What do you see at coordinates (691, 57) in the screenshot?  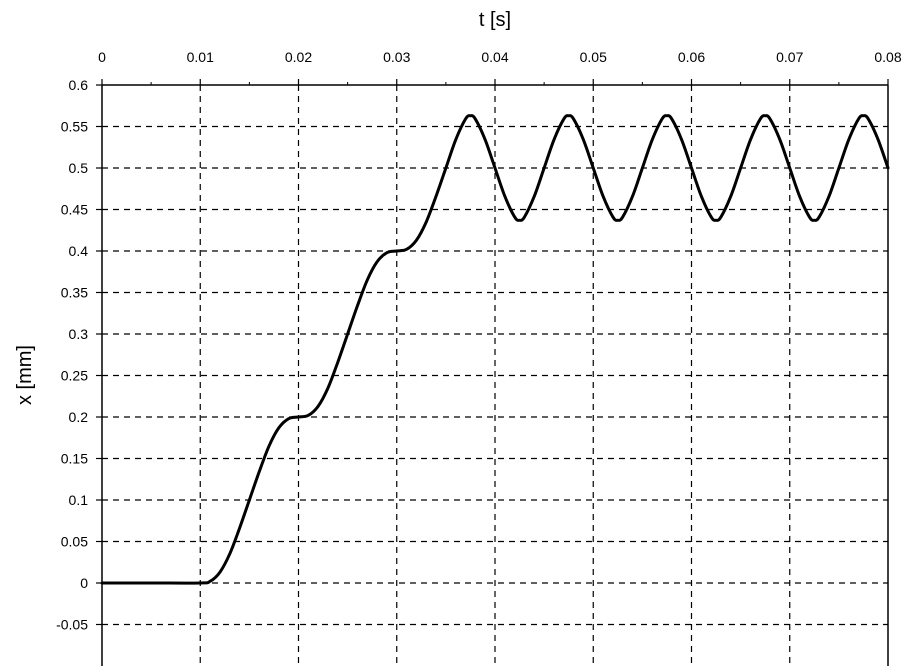 I see `x-tick-label: 0.06` at bounding box center [691, 57].